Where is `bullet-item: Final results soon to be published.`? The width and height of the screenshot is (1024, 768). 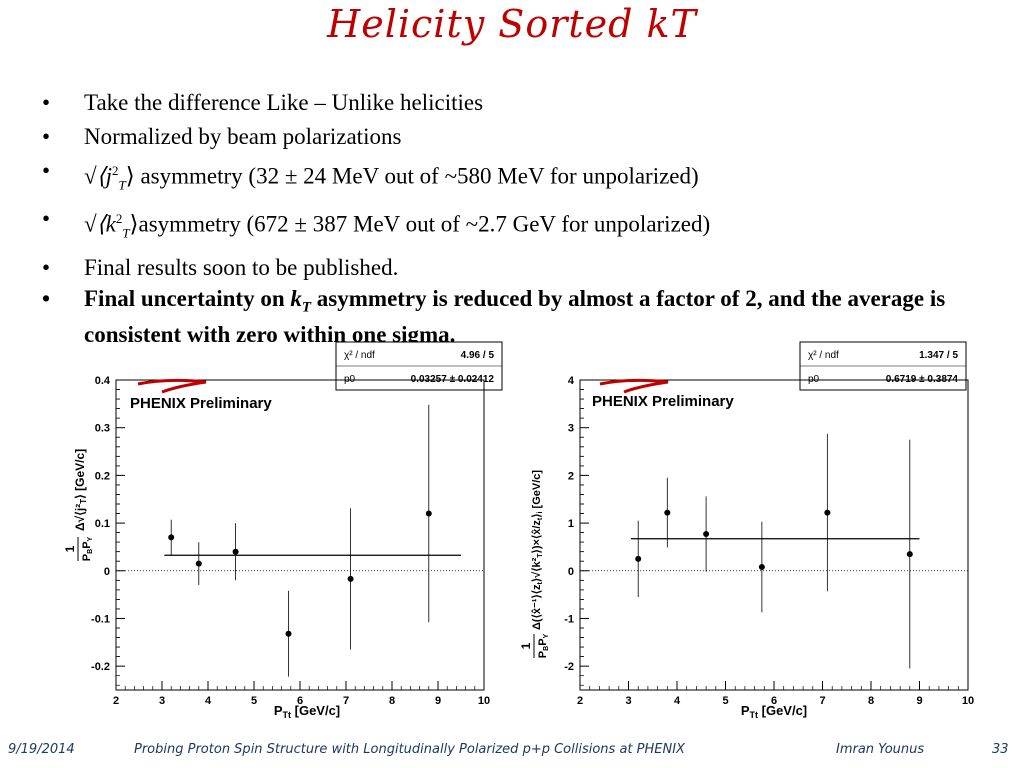
bullet-item: Final results soon to be published. is located at coordinates (517, 268).